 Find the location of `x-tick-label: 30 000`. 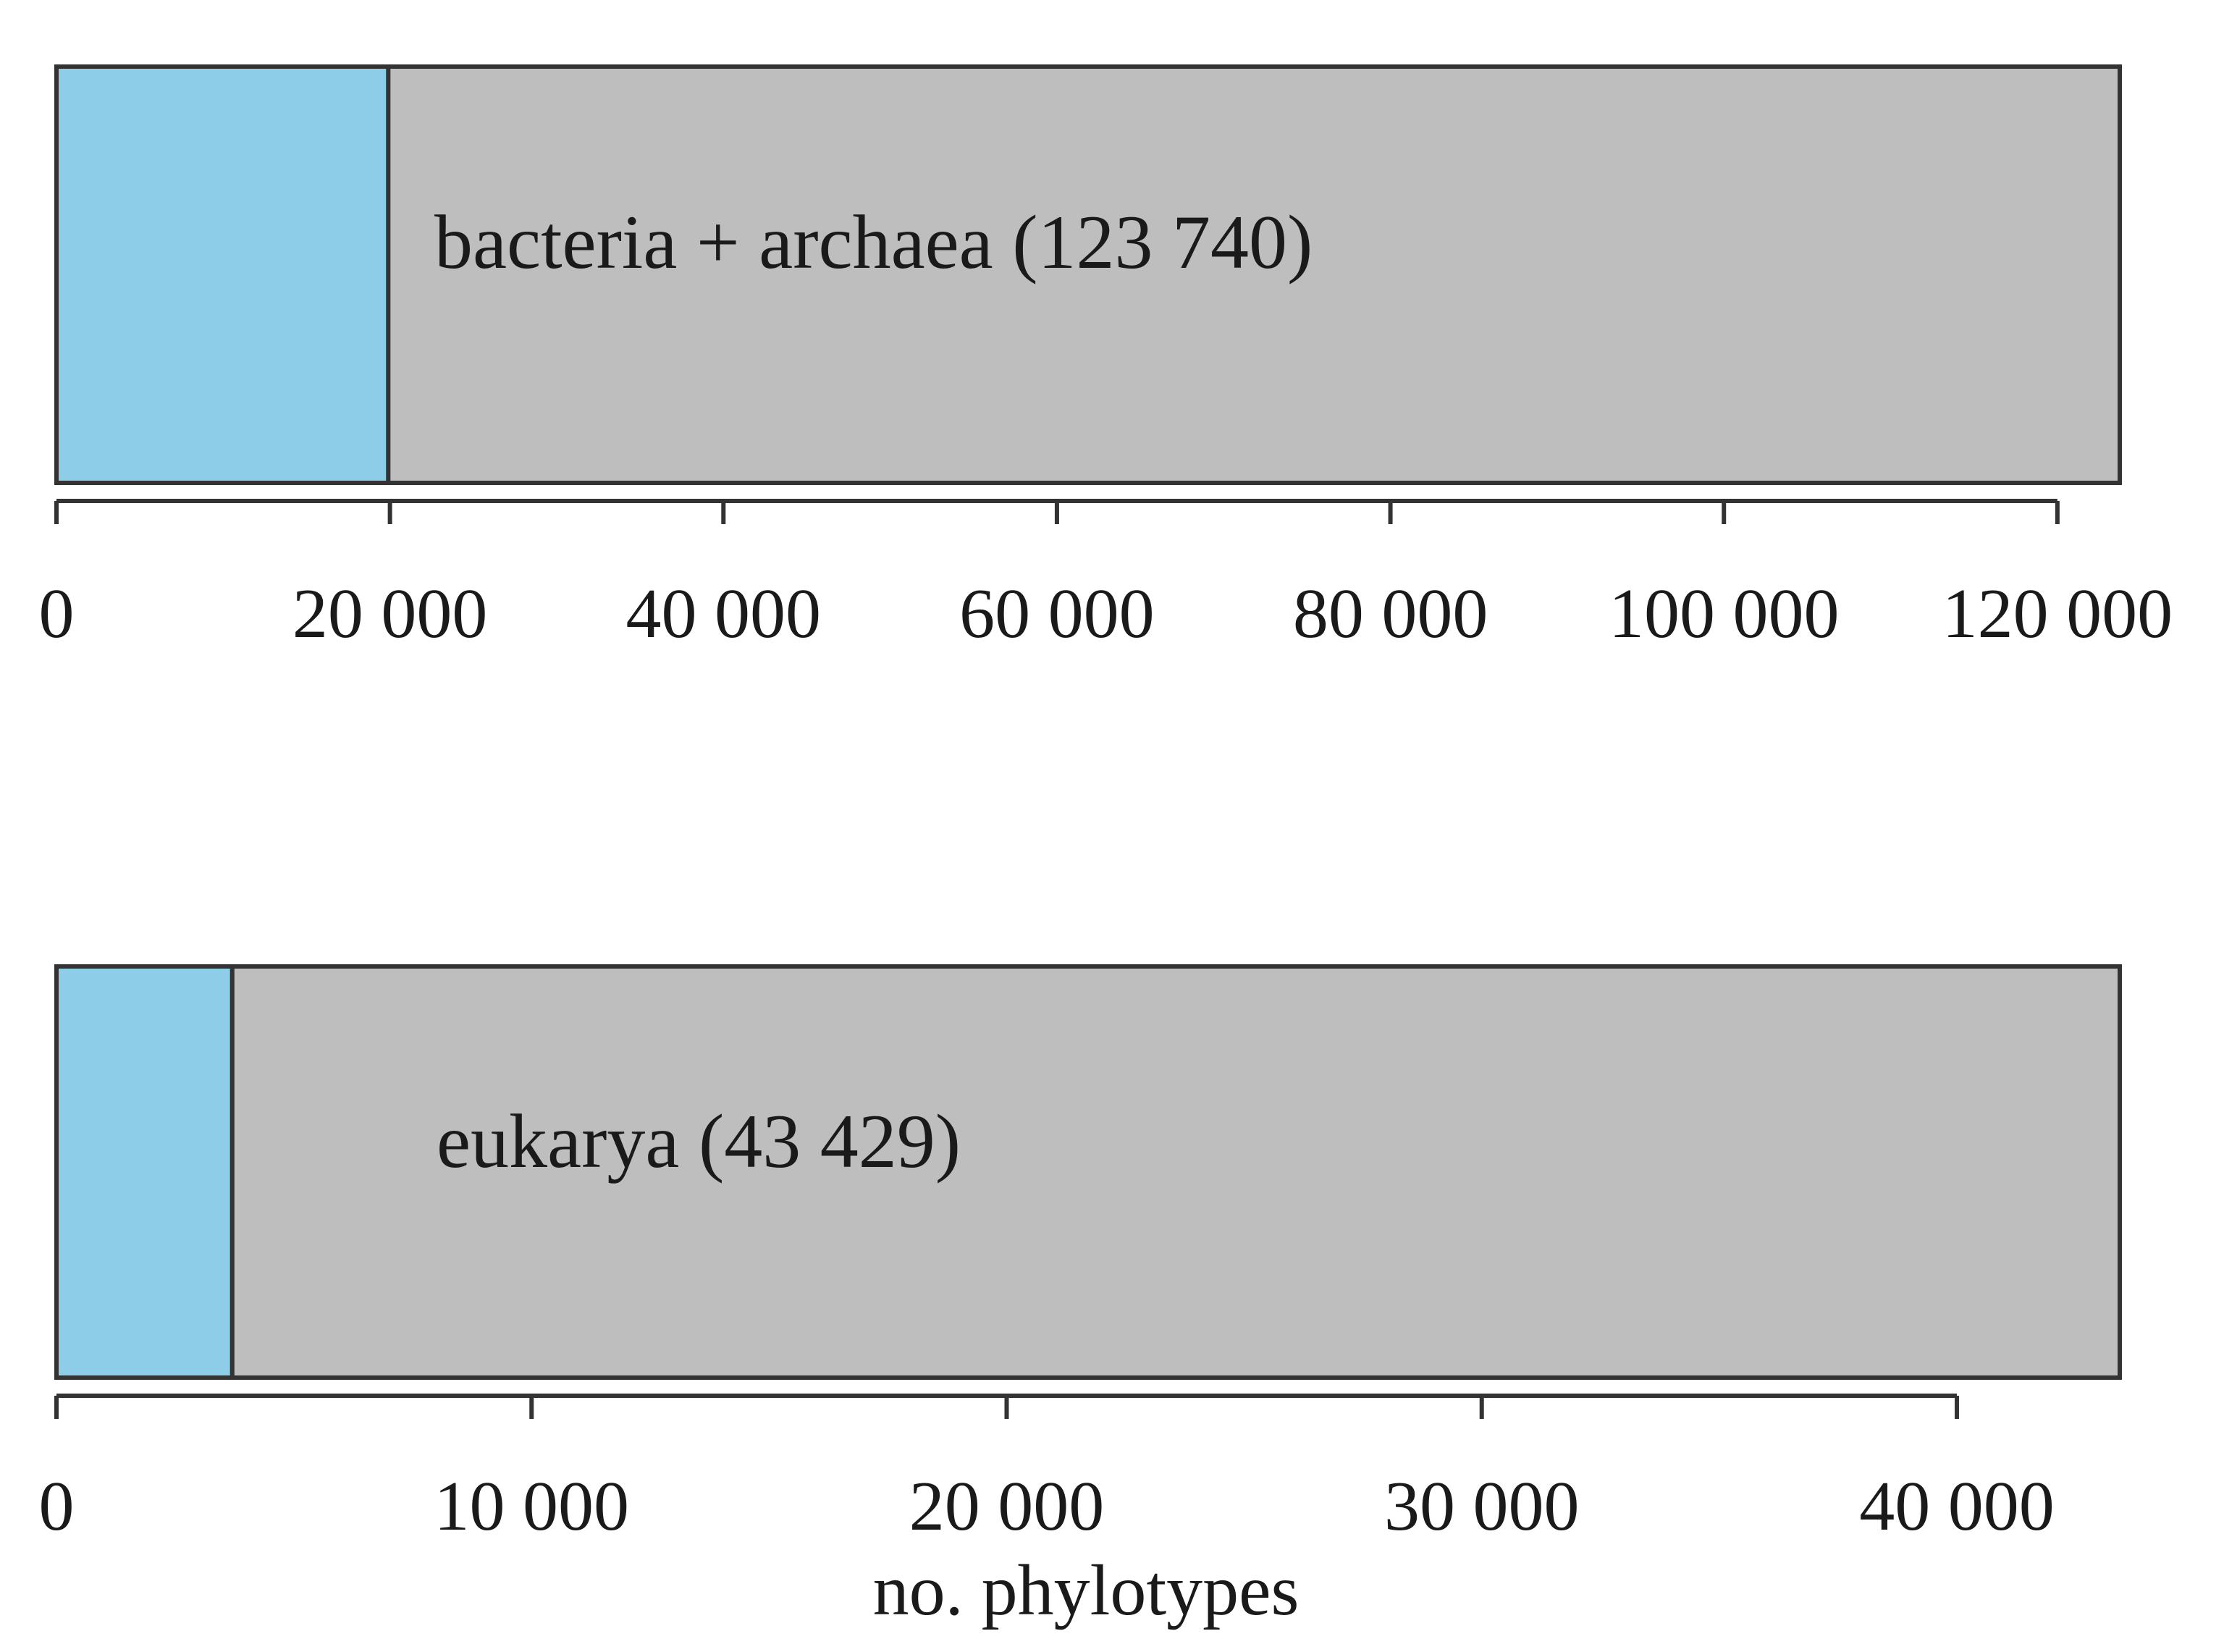

x-tick-label: 30 000 is located at coordinates (1482, 1506).